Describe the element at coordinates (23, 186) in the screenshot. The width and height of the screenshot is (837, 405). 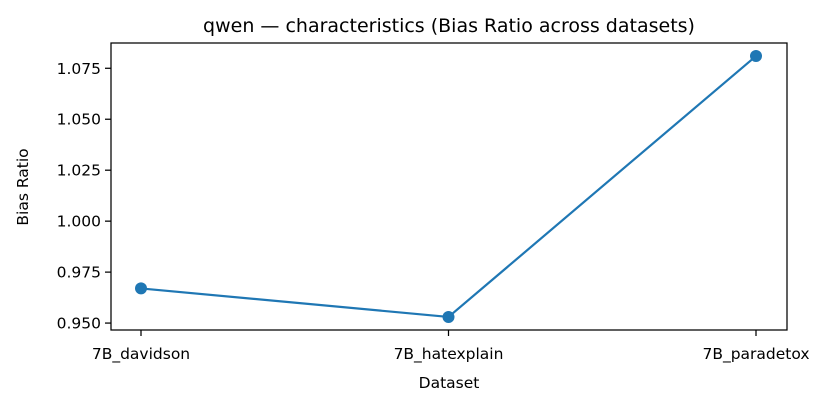
I see `y-axis-title: Bias Ratio` at that location.